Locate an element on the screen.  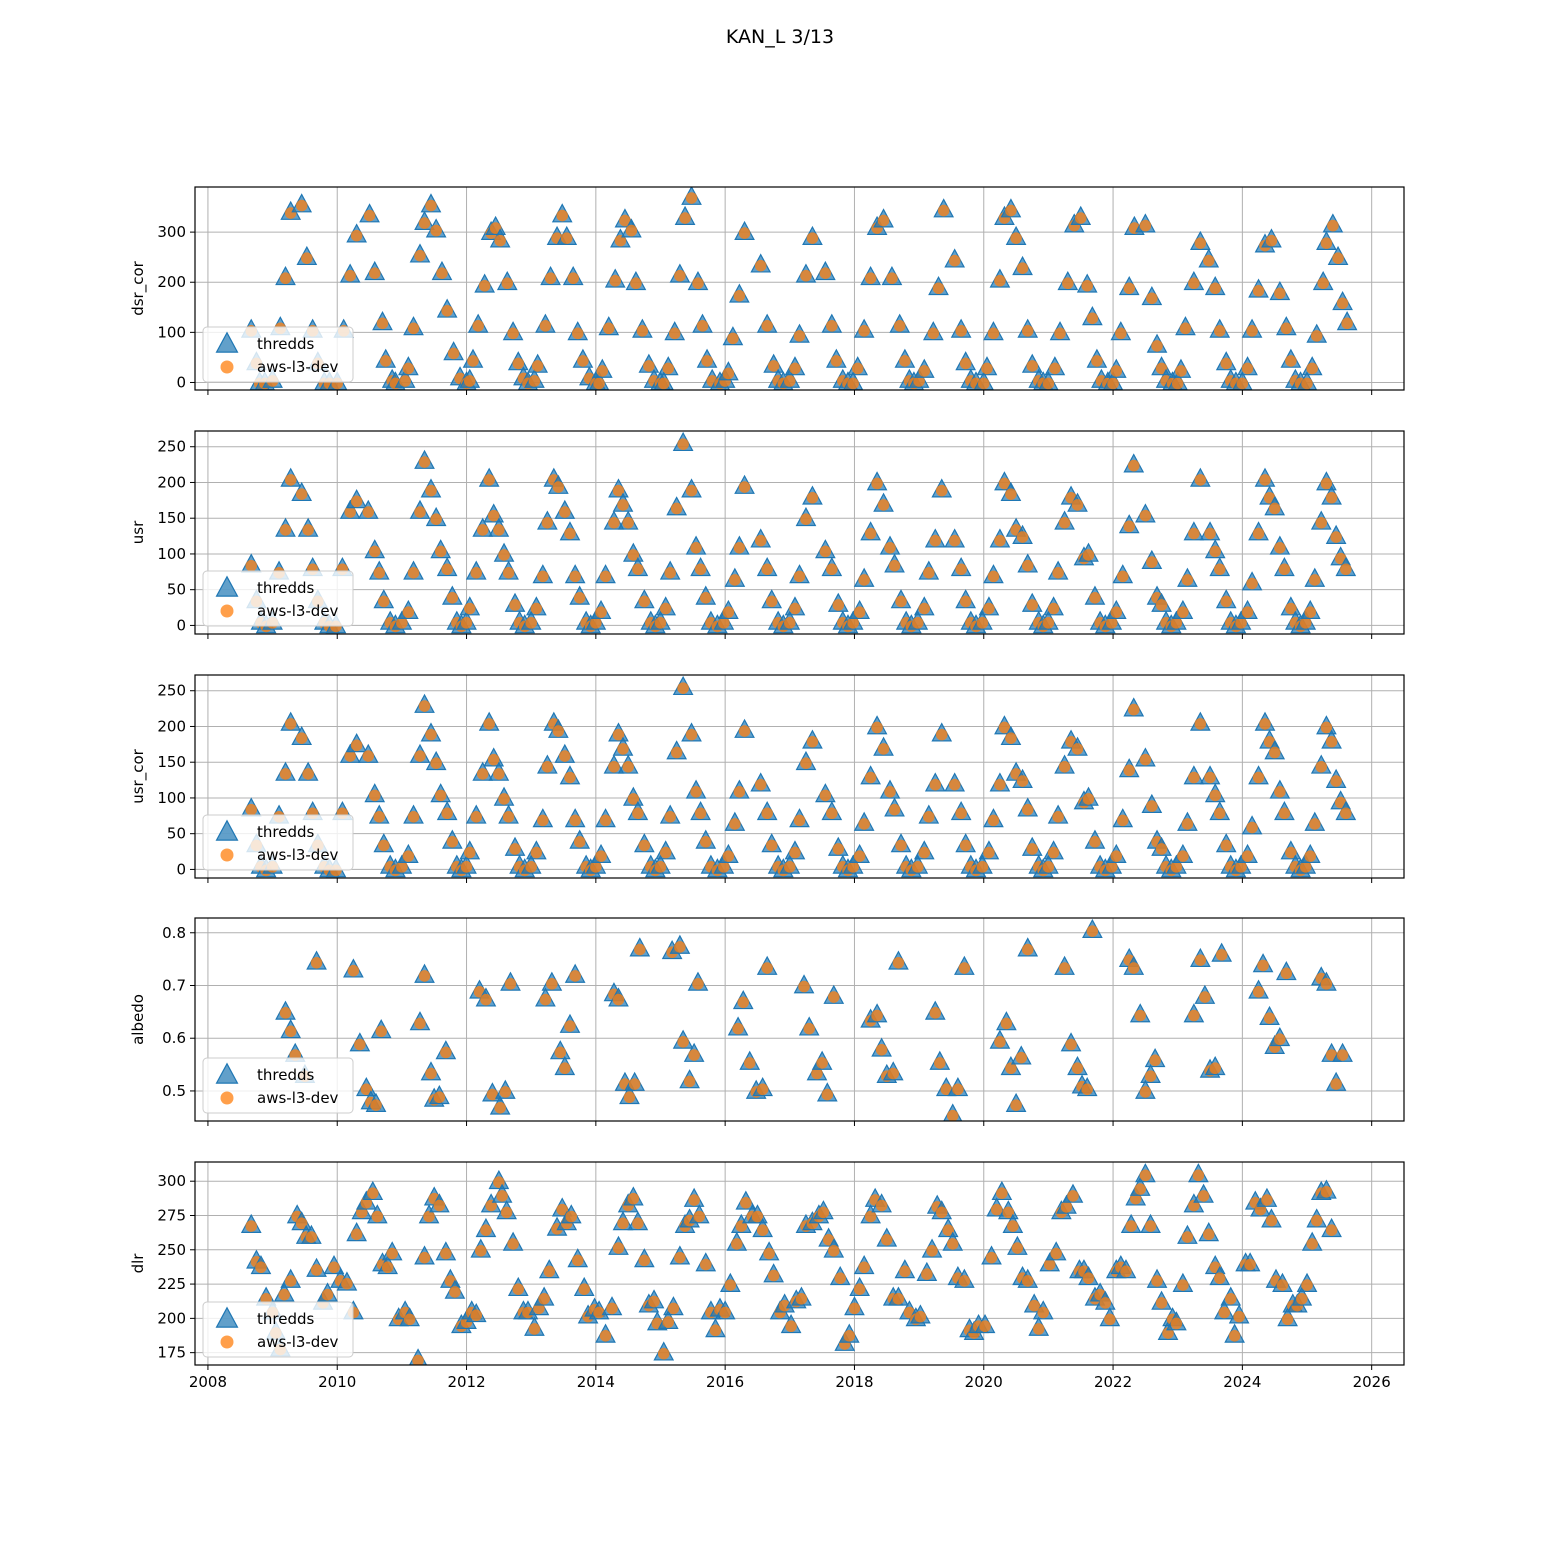
x-tick-label: 2012 is located at coordinates (466, 1382).